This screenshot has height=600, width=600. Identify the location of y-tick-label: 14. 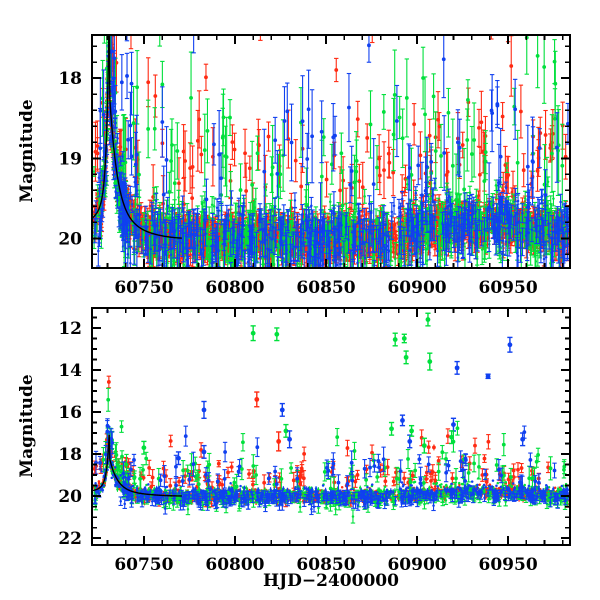
(70, 371).